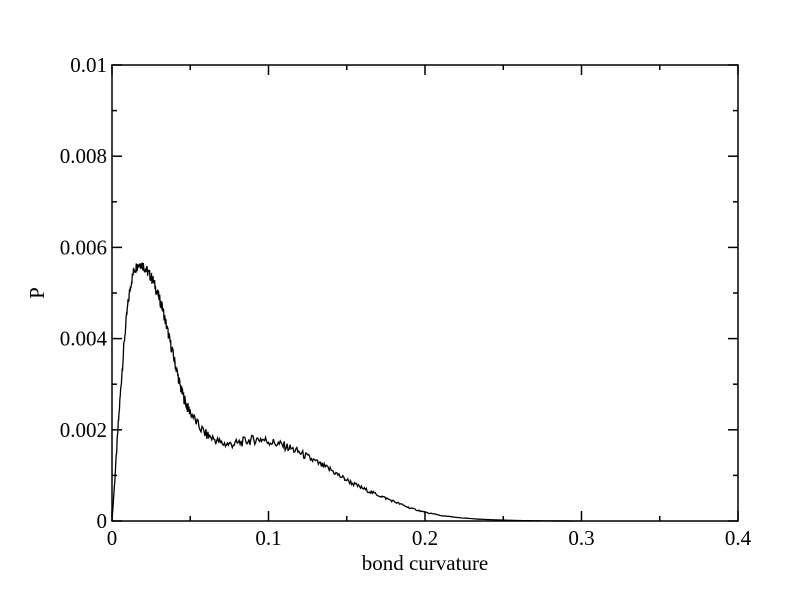 This screenshot has height=612, width=792. Describe the element at coordinates (102, 521) in the screenshot. I see `y-tick-label: 0` at that location.